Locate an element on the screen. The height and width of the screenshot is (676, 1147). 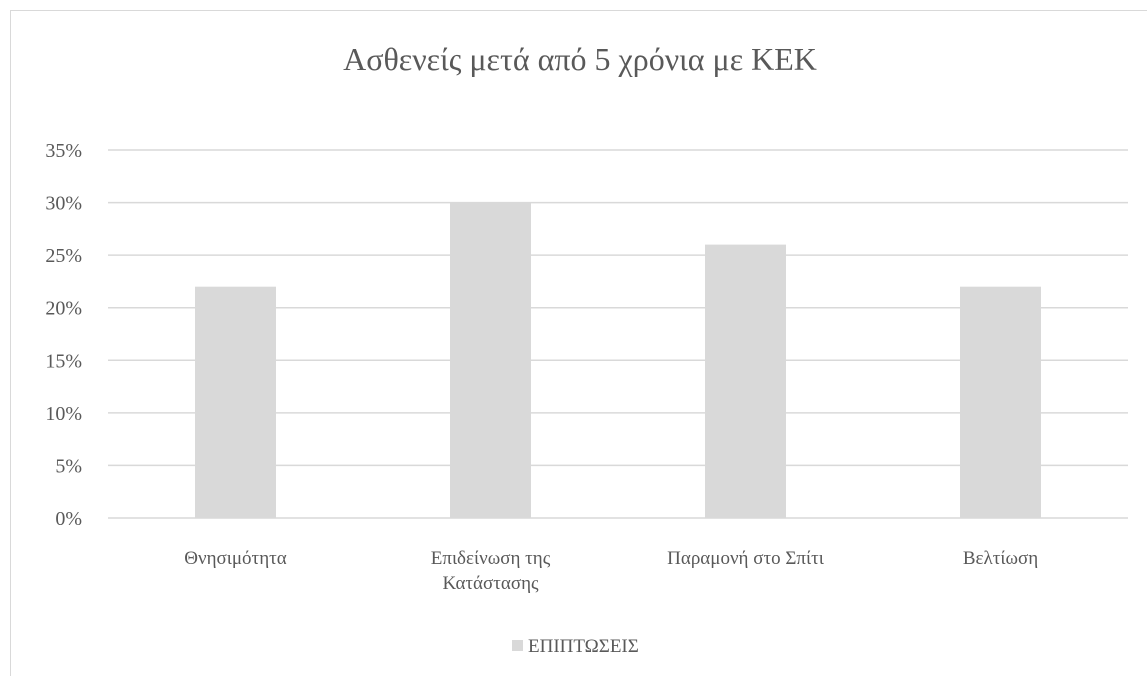
x-category-label: Παραμονή στο Σπίτι is located at coordinates (746, 558).